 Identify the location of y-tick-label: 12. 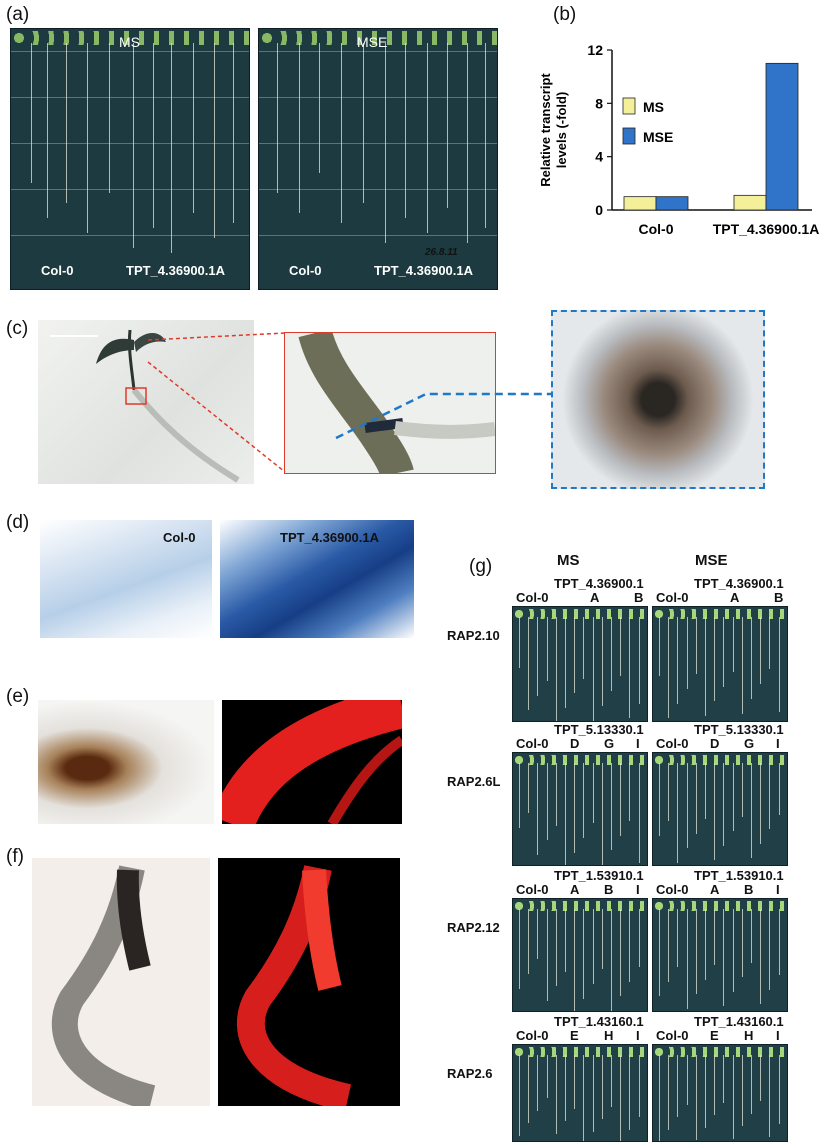
(595, 50).